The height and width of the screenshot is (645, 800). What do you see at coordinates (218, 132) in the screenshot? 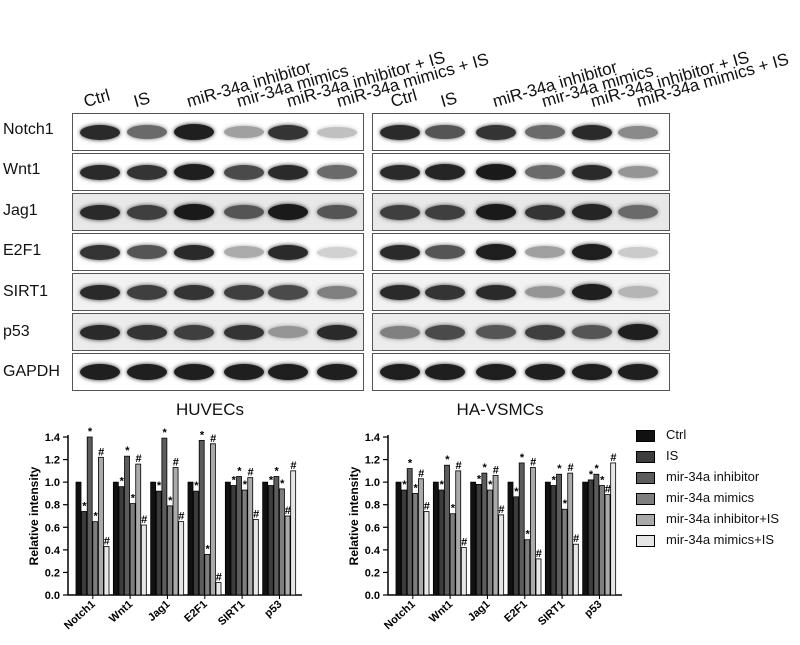
I see `blot-strip-notch1-left` at bounding box center [218, 132].